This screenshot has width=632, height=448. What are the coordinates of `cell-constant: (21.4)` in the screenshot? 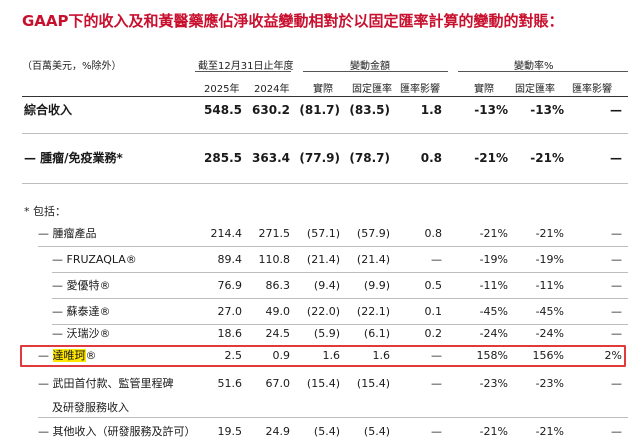 It's located at (373, 259).